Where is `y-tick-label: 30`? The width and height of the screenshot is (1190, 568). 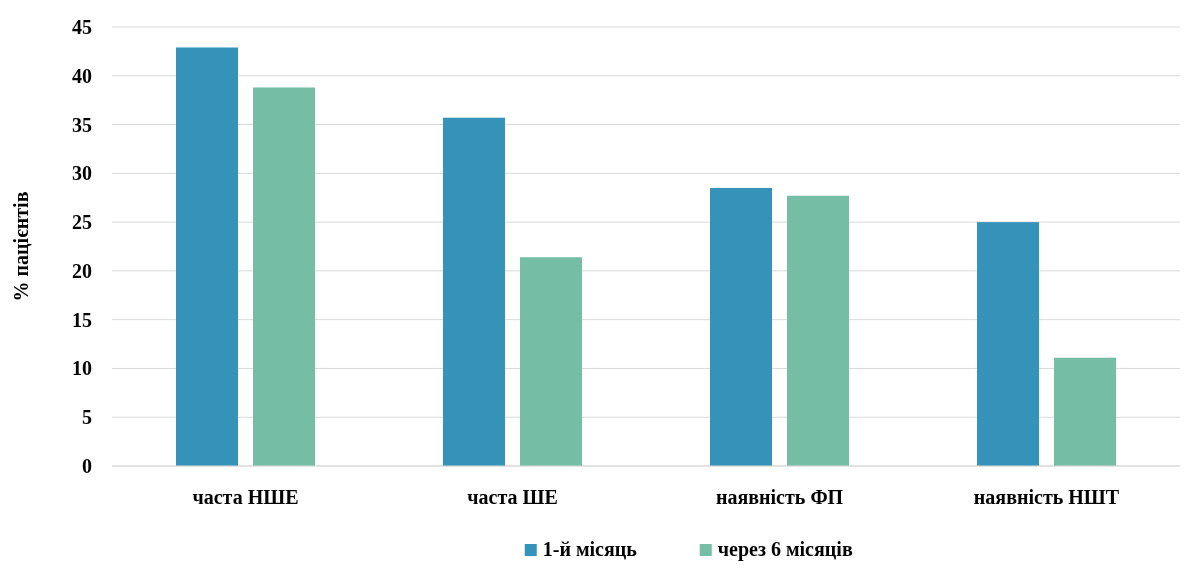 y-tick-label: 30 is located at coordinates (82, 173).